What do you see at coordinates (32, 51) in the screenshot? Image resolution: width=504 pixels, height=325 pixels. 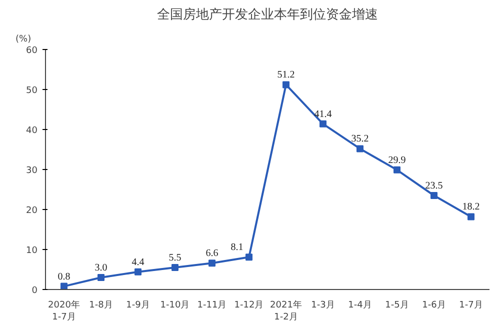 I see `y-tick-label: 60` at bounding box center [32, 51].